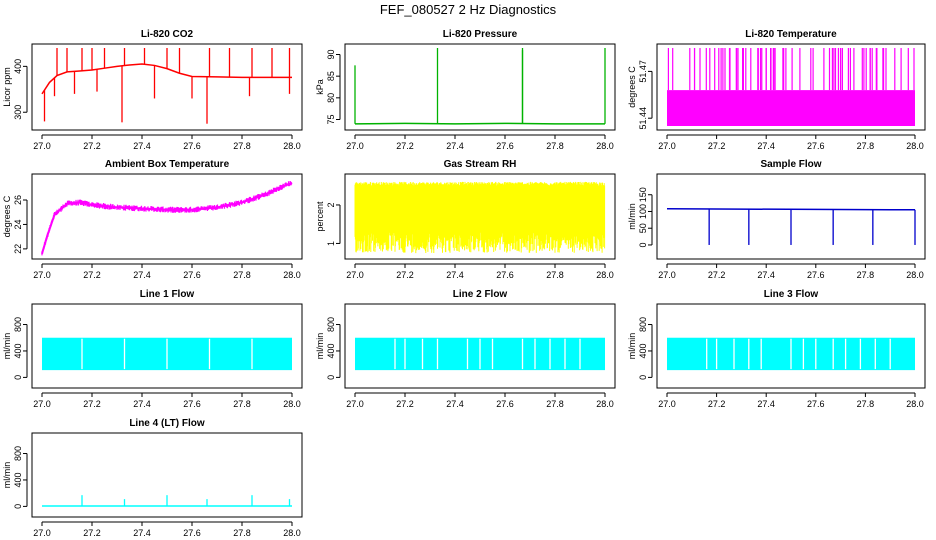  I want to click on y-tick-label: 22, so click(18, 249).